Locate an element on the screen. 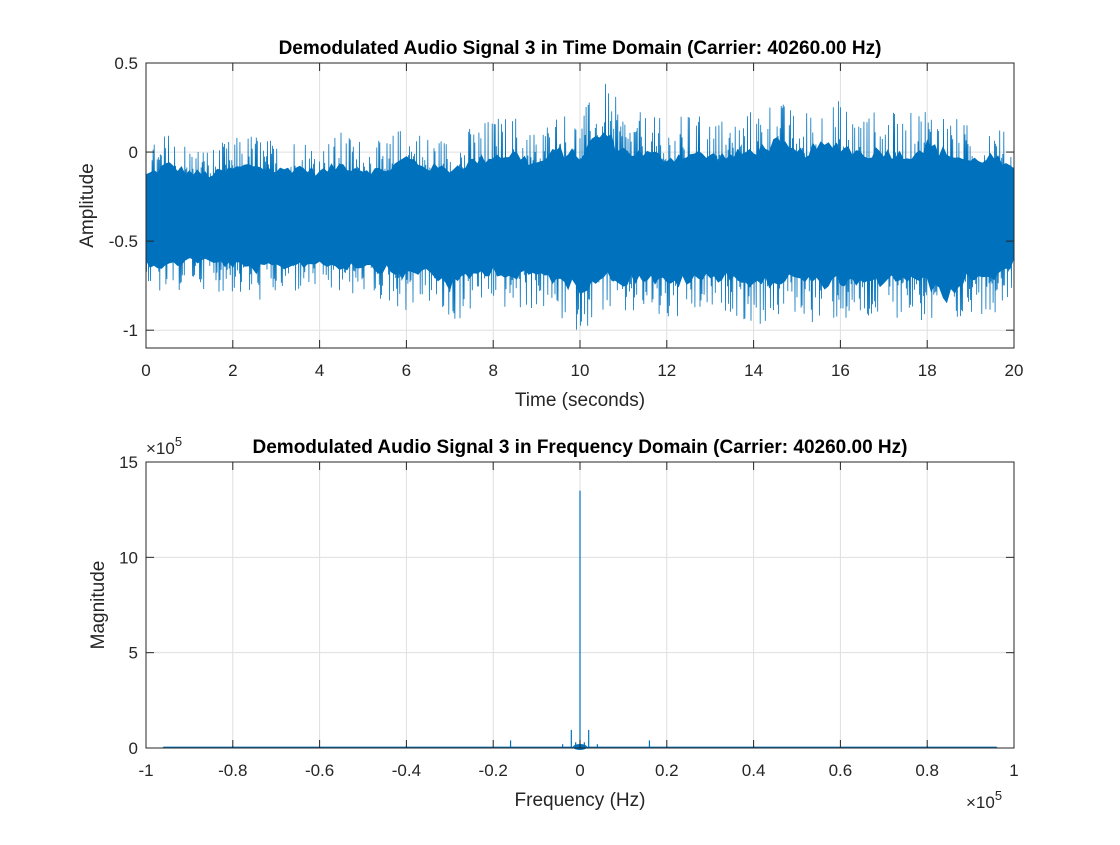 This screenshot has width=1120, height=845. ax1-ytick-label: -0.5 is located at coordinates (123, 241).